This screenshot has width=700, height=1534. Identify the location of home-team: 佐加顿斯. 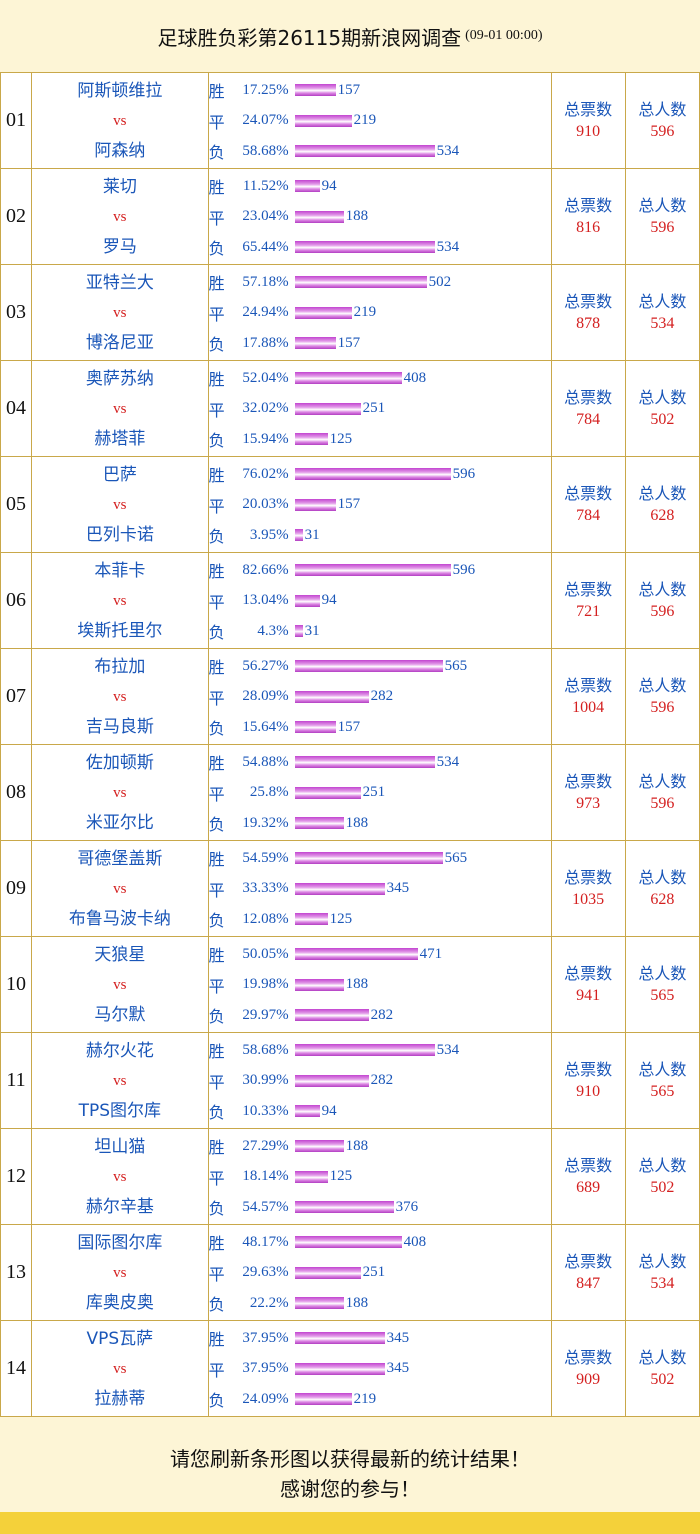
(119, 762).